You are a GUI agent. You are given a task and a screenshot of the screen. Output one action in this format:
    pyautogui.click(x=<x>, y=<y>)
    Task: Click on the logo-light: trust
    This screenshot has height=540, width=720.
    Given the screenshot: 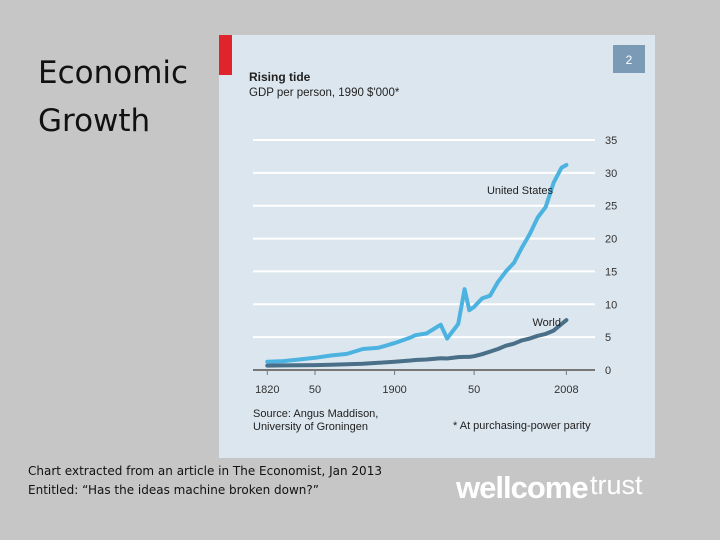 What is the action you would take?
    pyautogui.click(x=616, y=485)
    